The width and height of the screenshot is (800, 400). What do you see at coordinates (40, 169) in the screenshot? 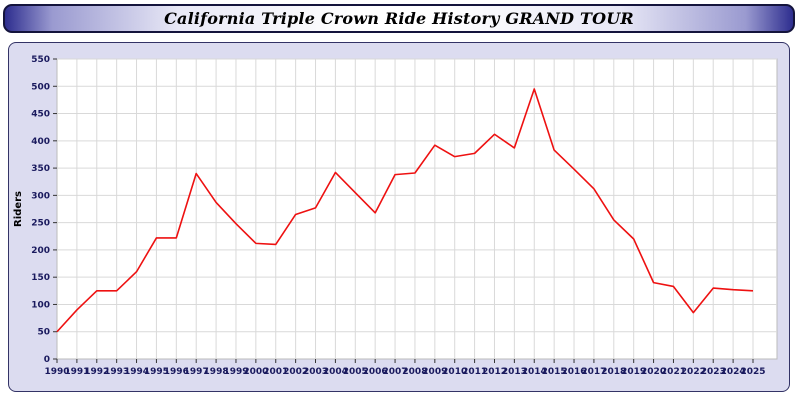
I see `y-tick-label: 350` at bounding box center [40, 169].